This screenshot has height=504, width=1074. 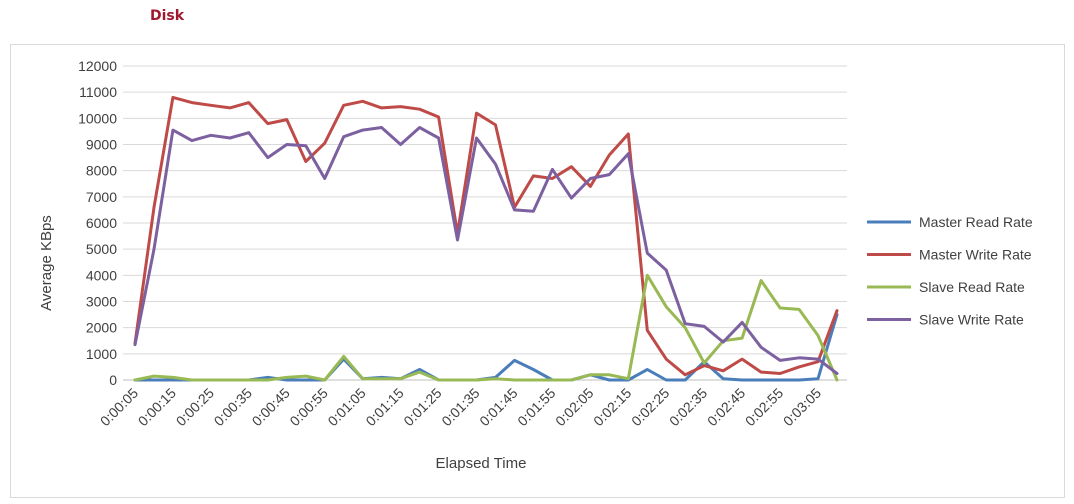 What do you see at coordinates (271, 407) in the screenshot?
I see `x-tick-label: 0:00:45` at bounding box center [271, 407].